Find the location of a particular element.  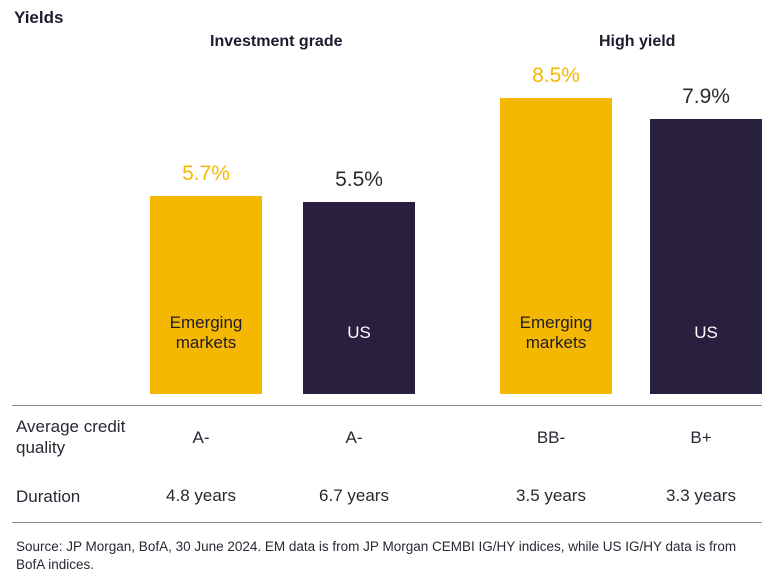

table-cell-r1-c3: 3.3 years is located at coordinates (701, 495).